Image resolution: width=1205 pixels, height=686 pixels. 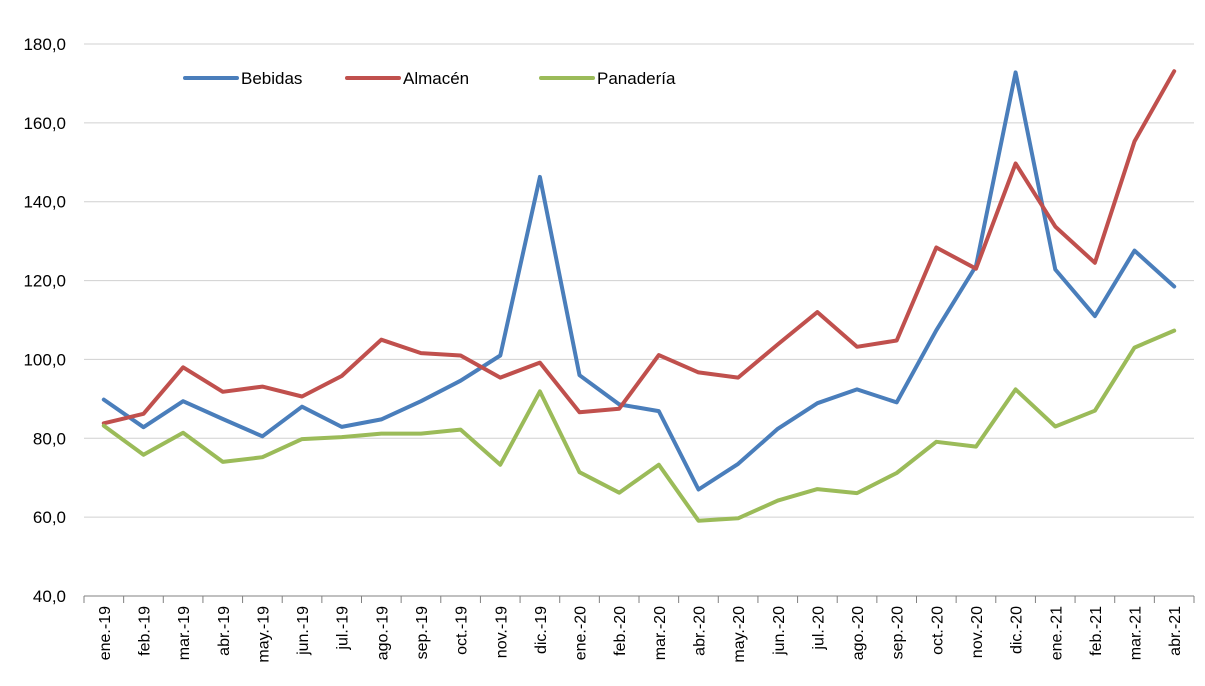 What do you see at coordinates (422, 632) in the screenshot?
I see `x-tick-label: sep.-19` at bounding box center [422, 632].